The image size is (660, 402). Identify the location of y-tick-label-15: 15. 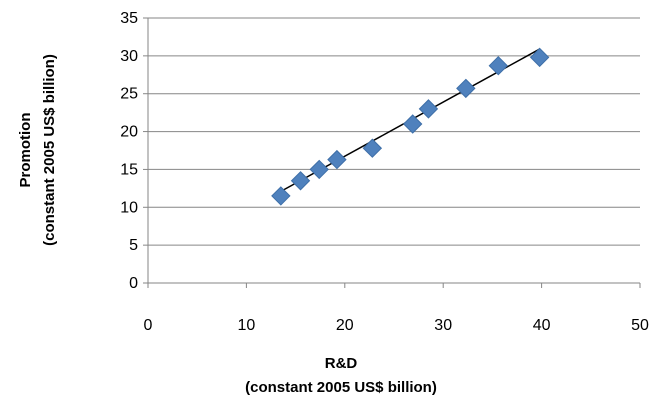
(129, 169).